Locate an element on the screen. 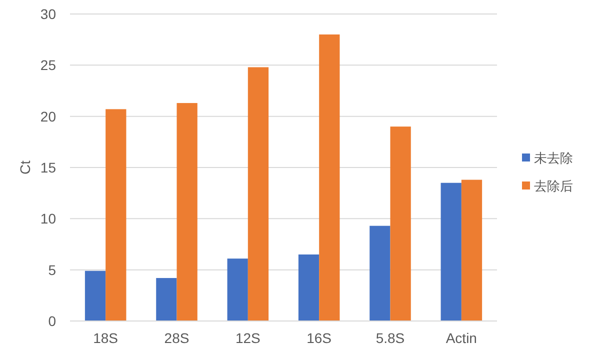 This screenshot has width=589, height=349. x-tick-label: 18S is located at coordinates (105, 338).